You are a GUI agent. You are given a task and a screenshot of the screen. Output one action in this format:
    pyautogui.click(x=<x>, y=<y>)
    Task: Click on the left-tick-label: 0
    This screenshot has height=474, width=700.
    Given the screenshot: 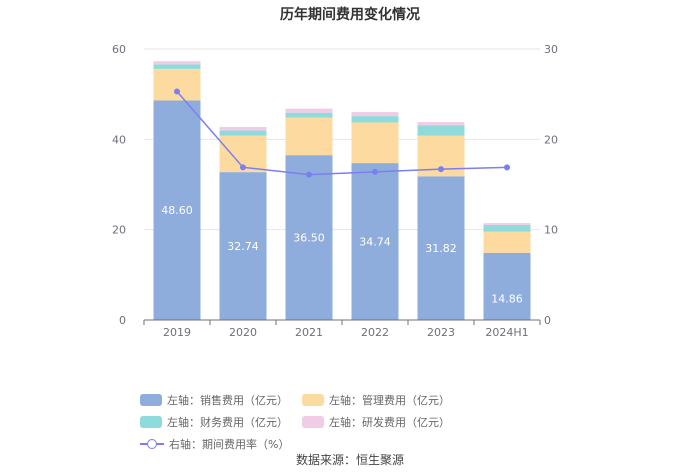 What is the action you would take?
    pyautogui.click(x=122, y=320)
    